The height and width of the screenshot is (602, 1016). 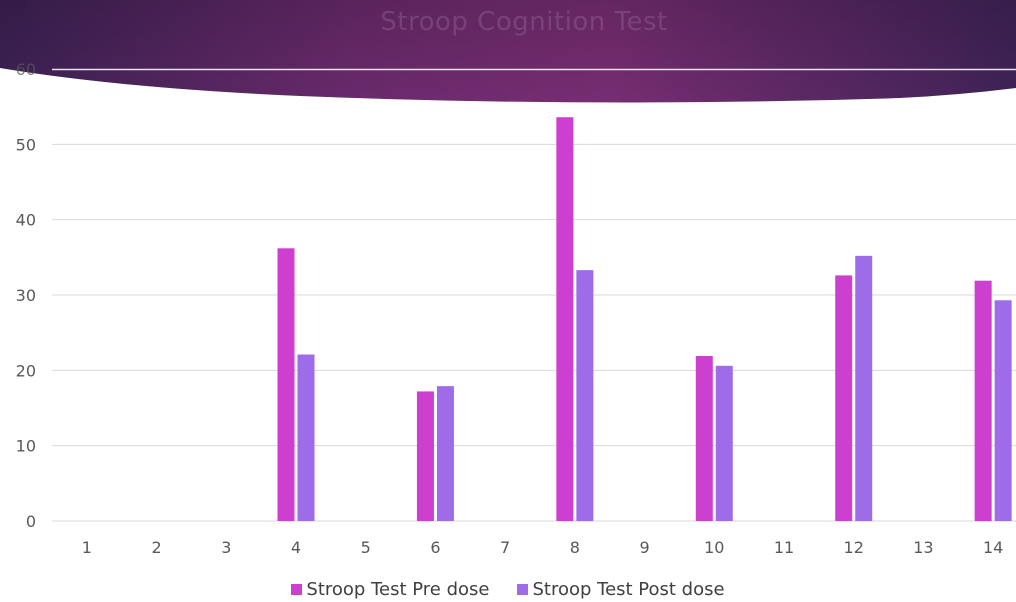 What do you see at coordinates (296, 547) in the screenshot?
I see `x-tick-label-4: 4` at bounding box center [296, 547].